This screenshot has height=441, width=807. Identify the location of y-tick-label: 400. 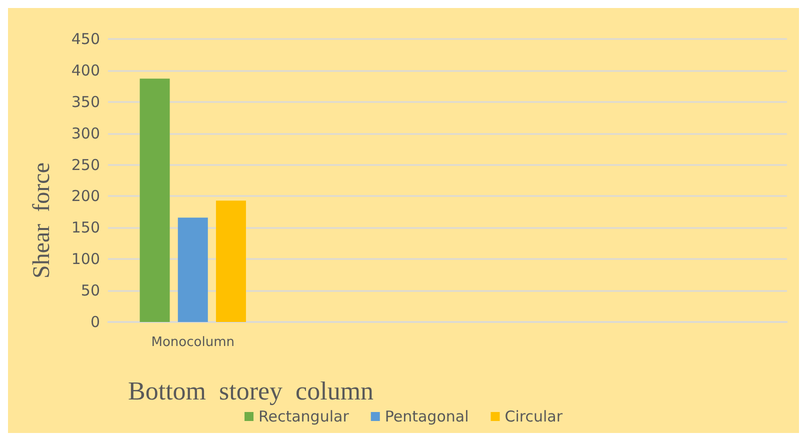
(85, 70).